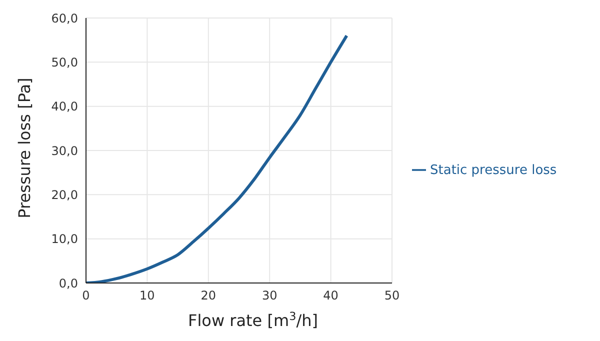 The height and width of the screenshot is (341, 600). I want to click on x-axis-title: Flow rate [m$^{3}$/h], so click(253, 320).